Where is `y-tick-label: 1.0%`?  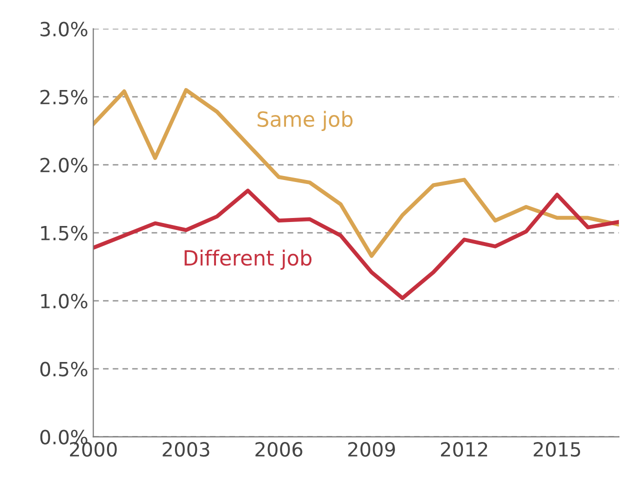
y-tick-label: 1.0% is located at coordinates (64, 301).